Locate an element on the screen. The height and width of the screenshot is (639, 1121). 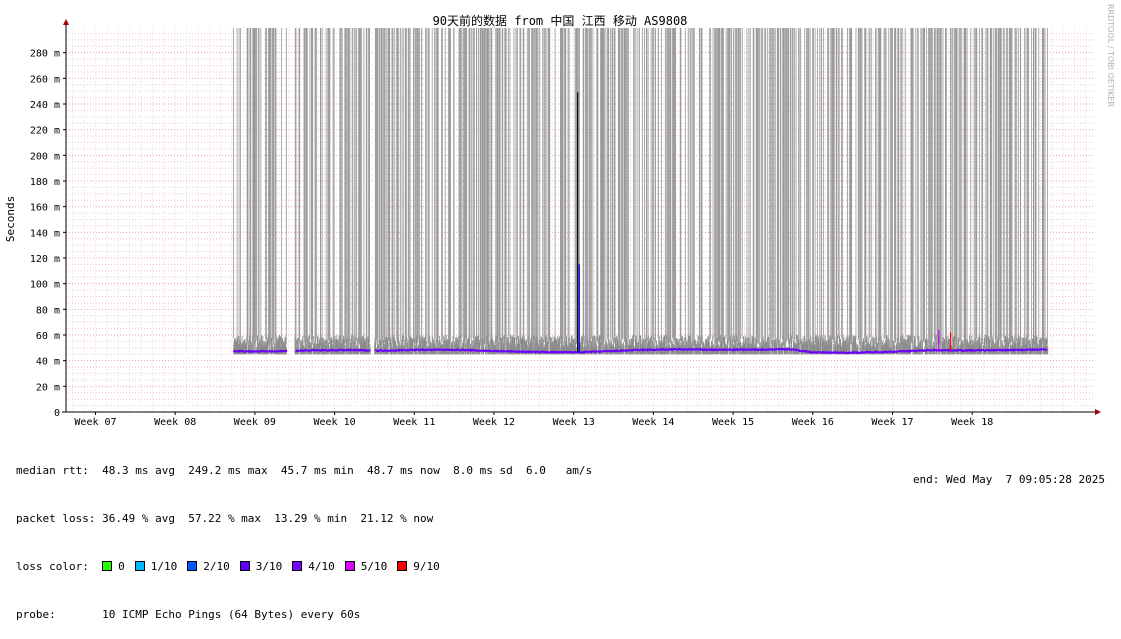
y-tick-label: 160 m is located at coordinates (45, 208).